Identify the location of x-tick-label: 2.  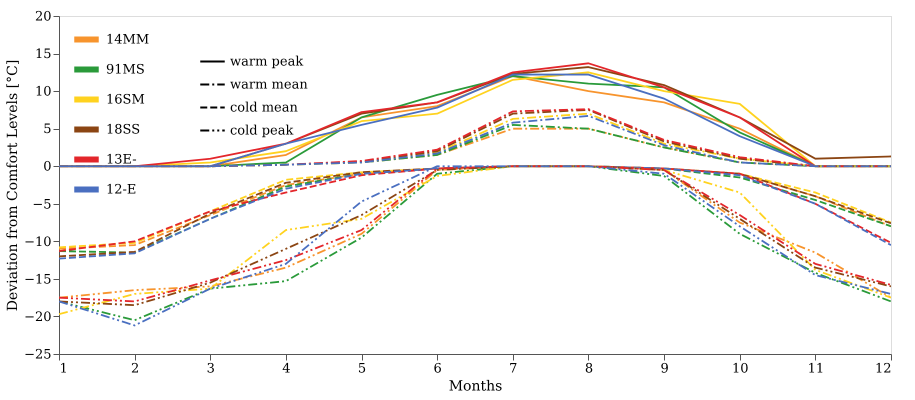
(135, 369).